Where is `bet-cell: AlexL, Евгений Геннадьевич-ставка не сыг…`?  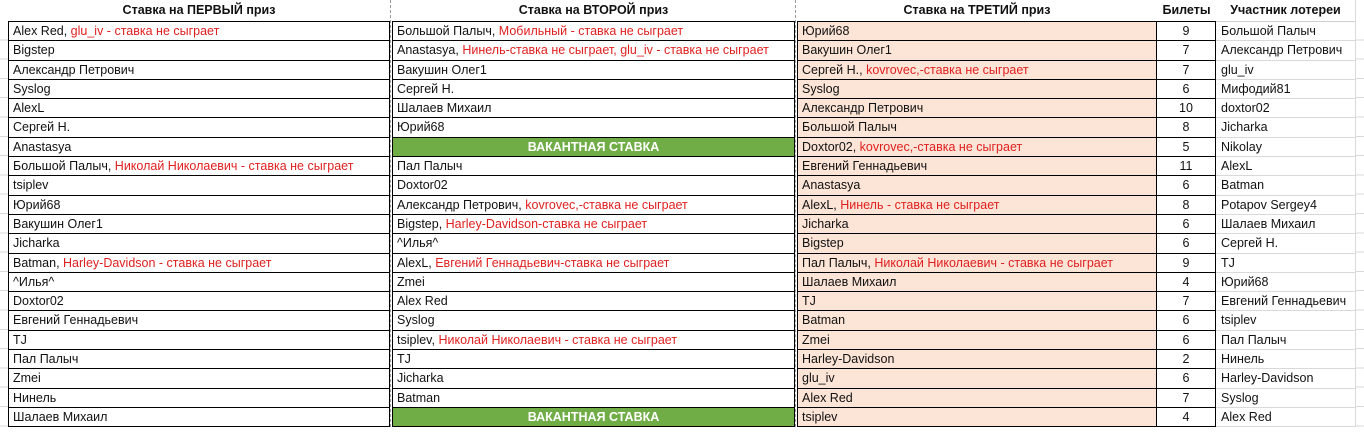
bet-cell: AlexL, Евгений Геннадьевич-ставка не сыг… is located at coordinates (593, 263).